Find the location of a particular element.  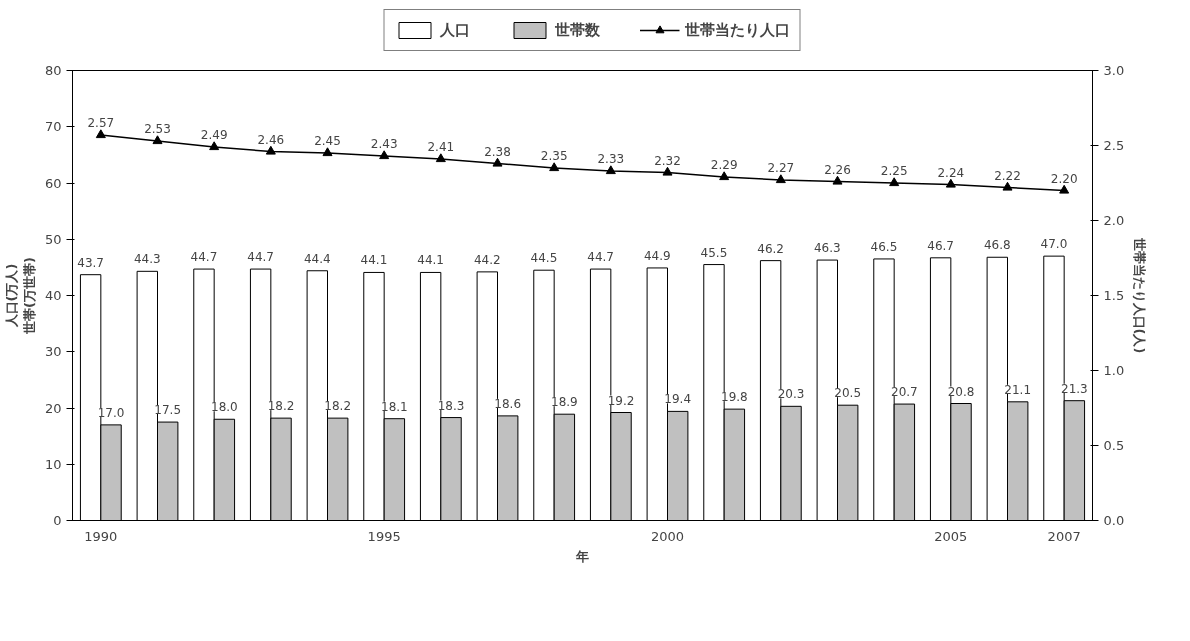

data-label: 2.32 is located at coordinates (667, 160).